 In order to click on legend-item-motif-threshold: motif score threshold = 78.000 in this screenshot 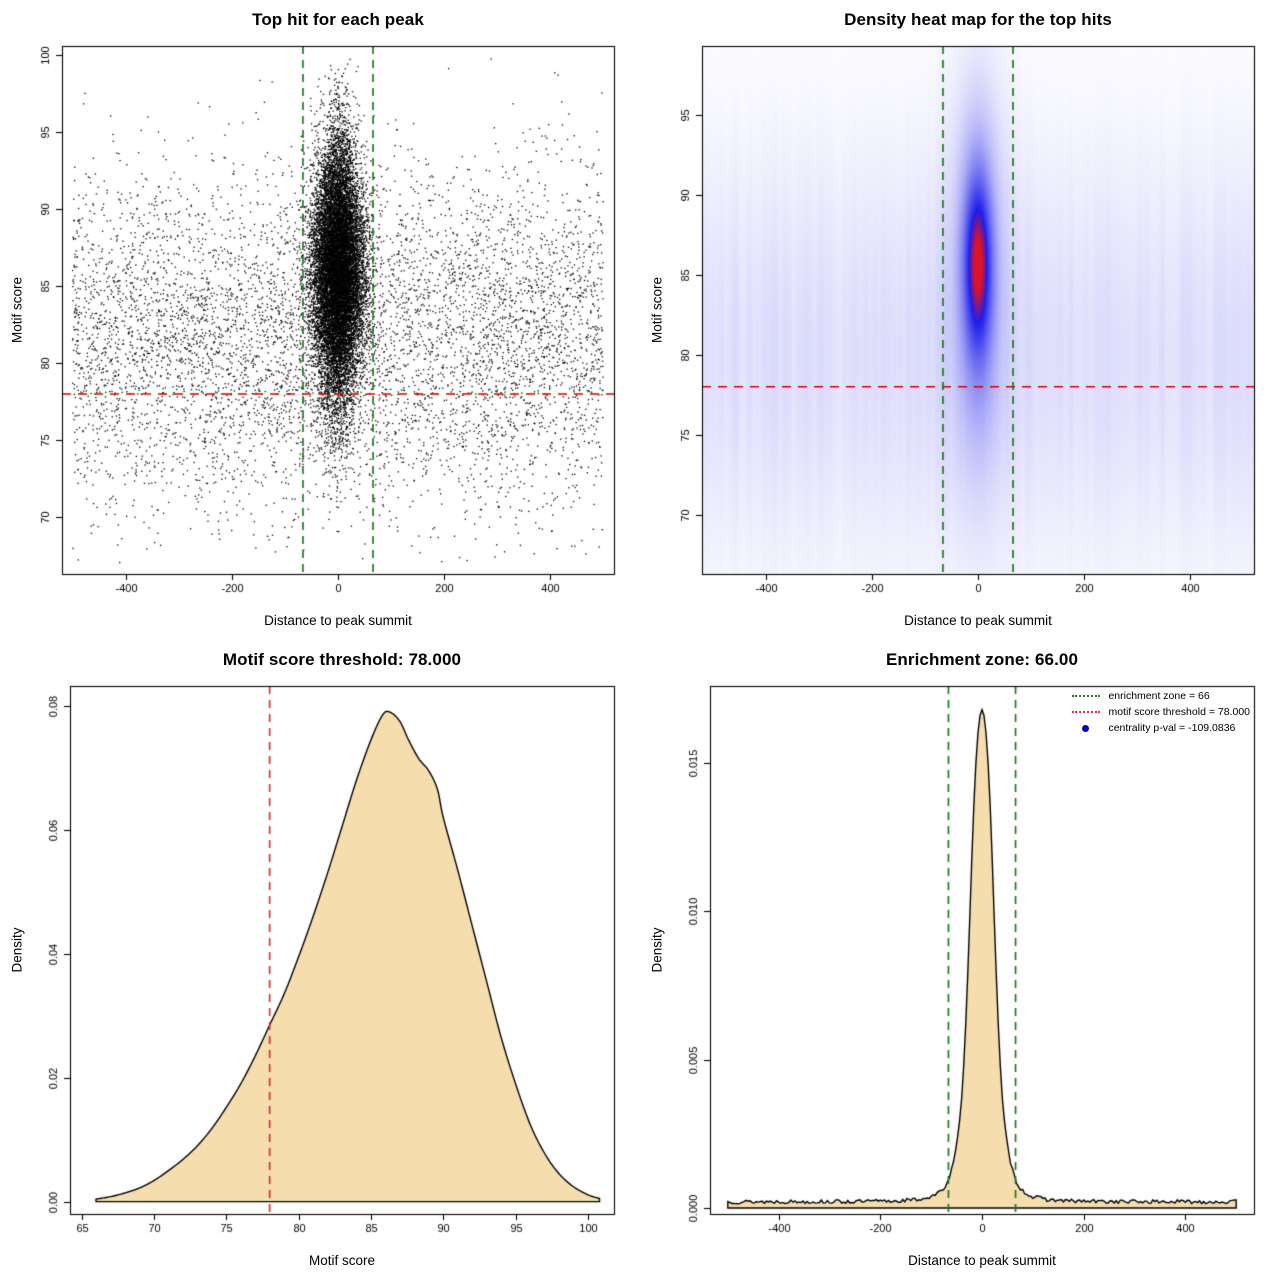, I will do `click(1161, 712)`.